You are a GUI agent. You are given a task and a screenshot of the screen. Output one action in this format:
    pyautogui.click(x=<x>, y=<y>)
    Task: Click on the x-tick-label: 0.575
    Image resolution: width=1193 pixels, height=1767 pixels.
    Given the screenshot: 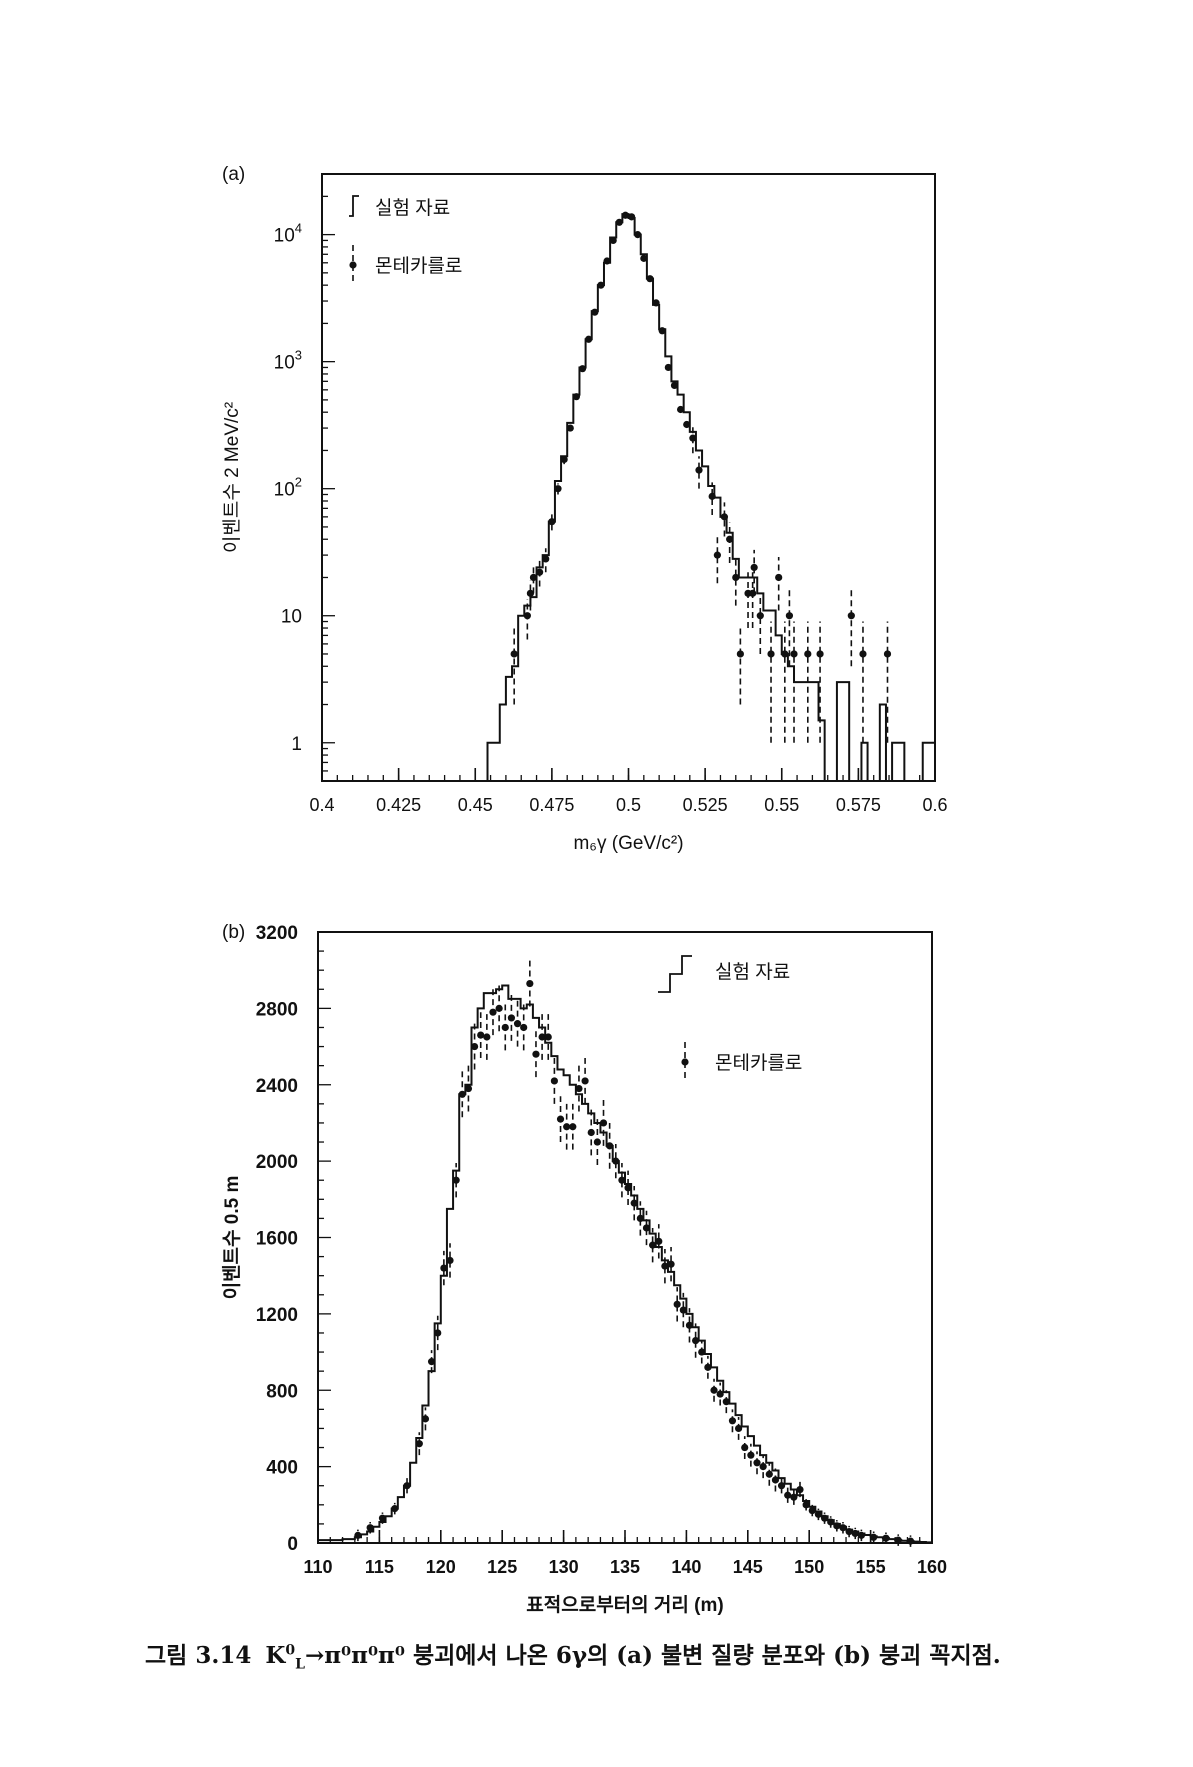 What is the action you would take?
    pyautogui.click(x=858, y=805)
    